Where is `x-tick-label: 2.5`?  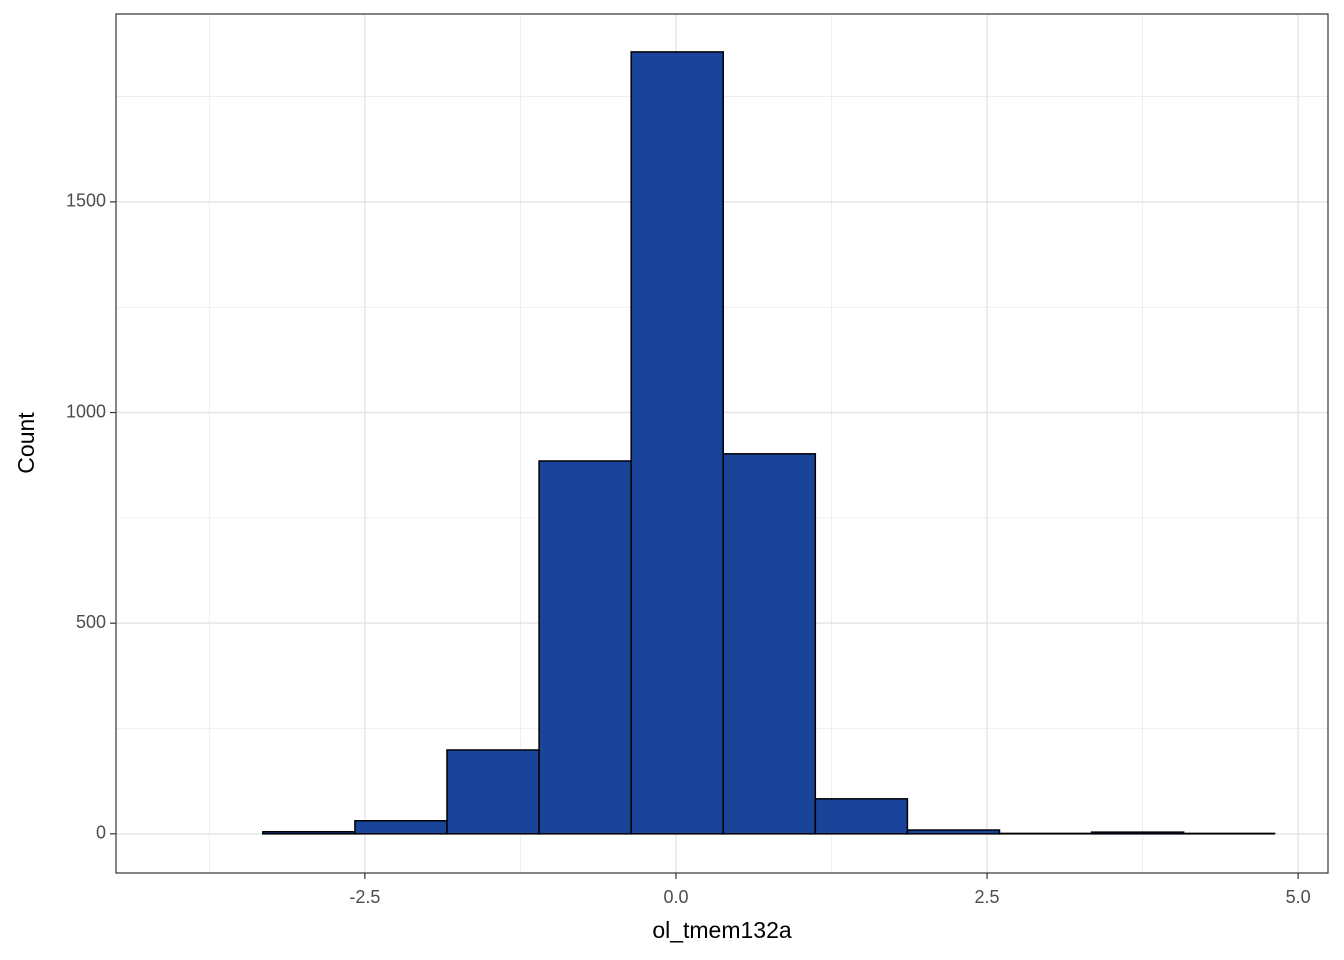
x-tick-label: 2.5 is located at coordinates (987, 897).